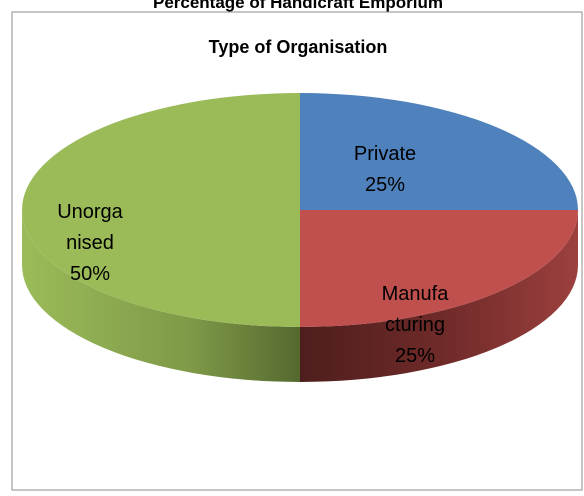 The image size is (584, 496). Describe the element at coordinates (385, 154) in the screenshot. I see `category-label: Private` at that location.